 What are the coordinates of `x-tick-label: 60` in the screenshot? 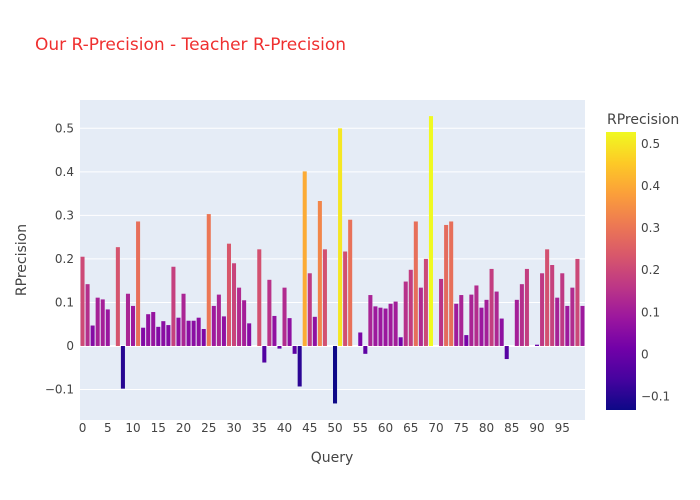 It's located at (385, 428).